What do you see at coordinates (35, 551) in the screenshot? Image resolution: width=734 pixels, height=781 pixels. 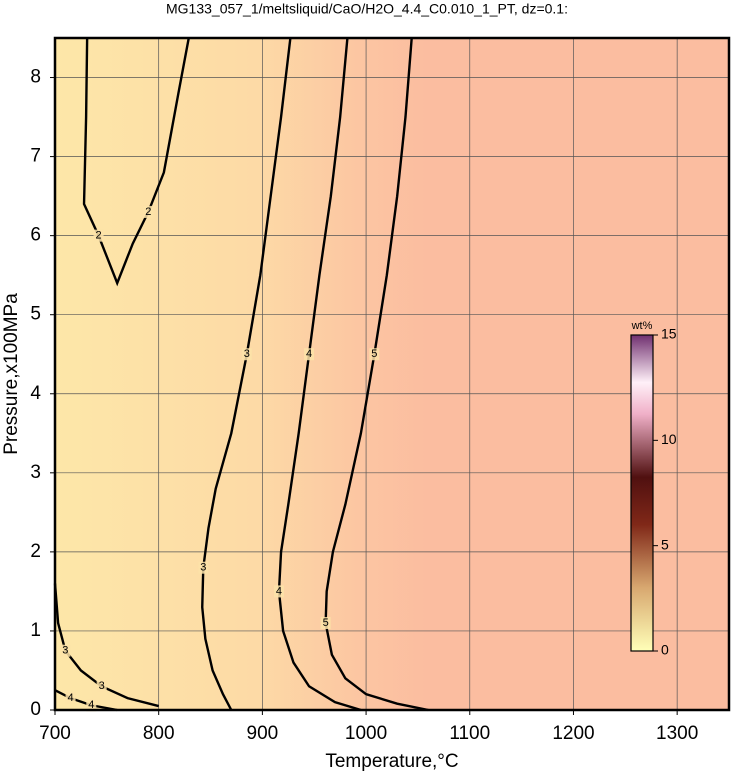 I see `y-tick-label: 2` at bounding box center [35, 551].